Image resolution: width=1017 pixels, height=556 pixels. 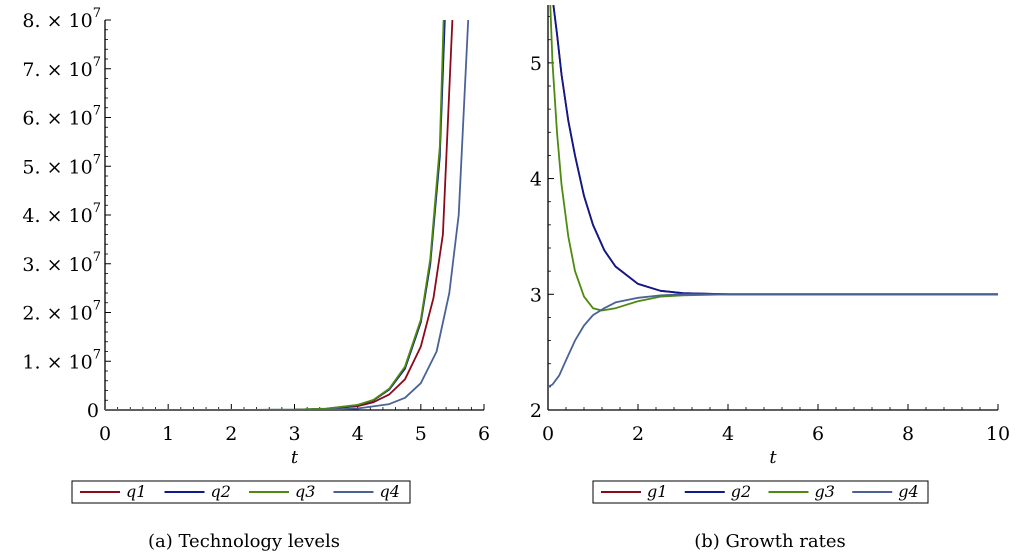 What do you see at coordinates (998, 434) in the screenshot?
I see `x-tick-label: 10` at bounding box center [998, 434].